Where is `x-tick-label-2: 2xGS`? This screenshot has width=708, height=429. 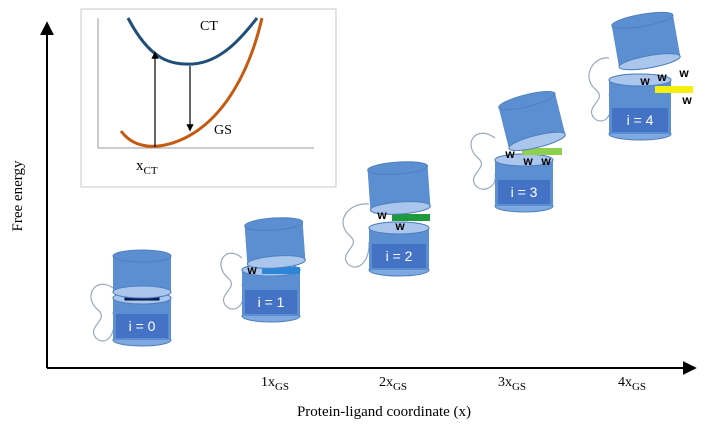
x-tick-label-2: 2xGS is located at coordinates (393, 384).